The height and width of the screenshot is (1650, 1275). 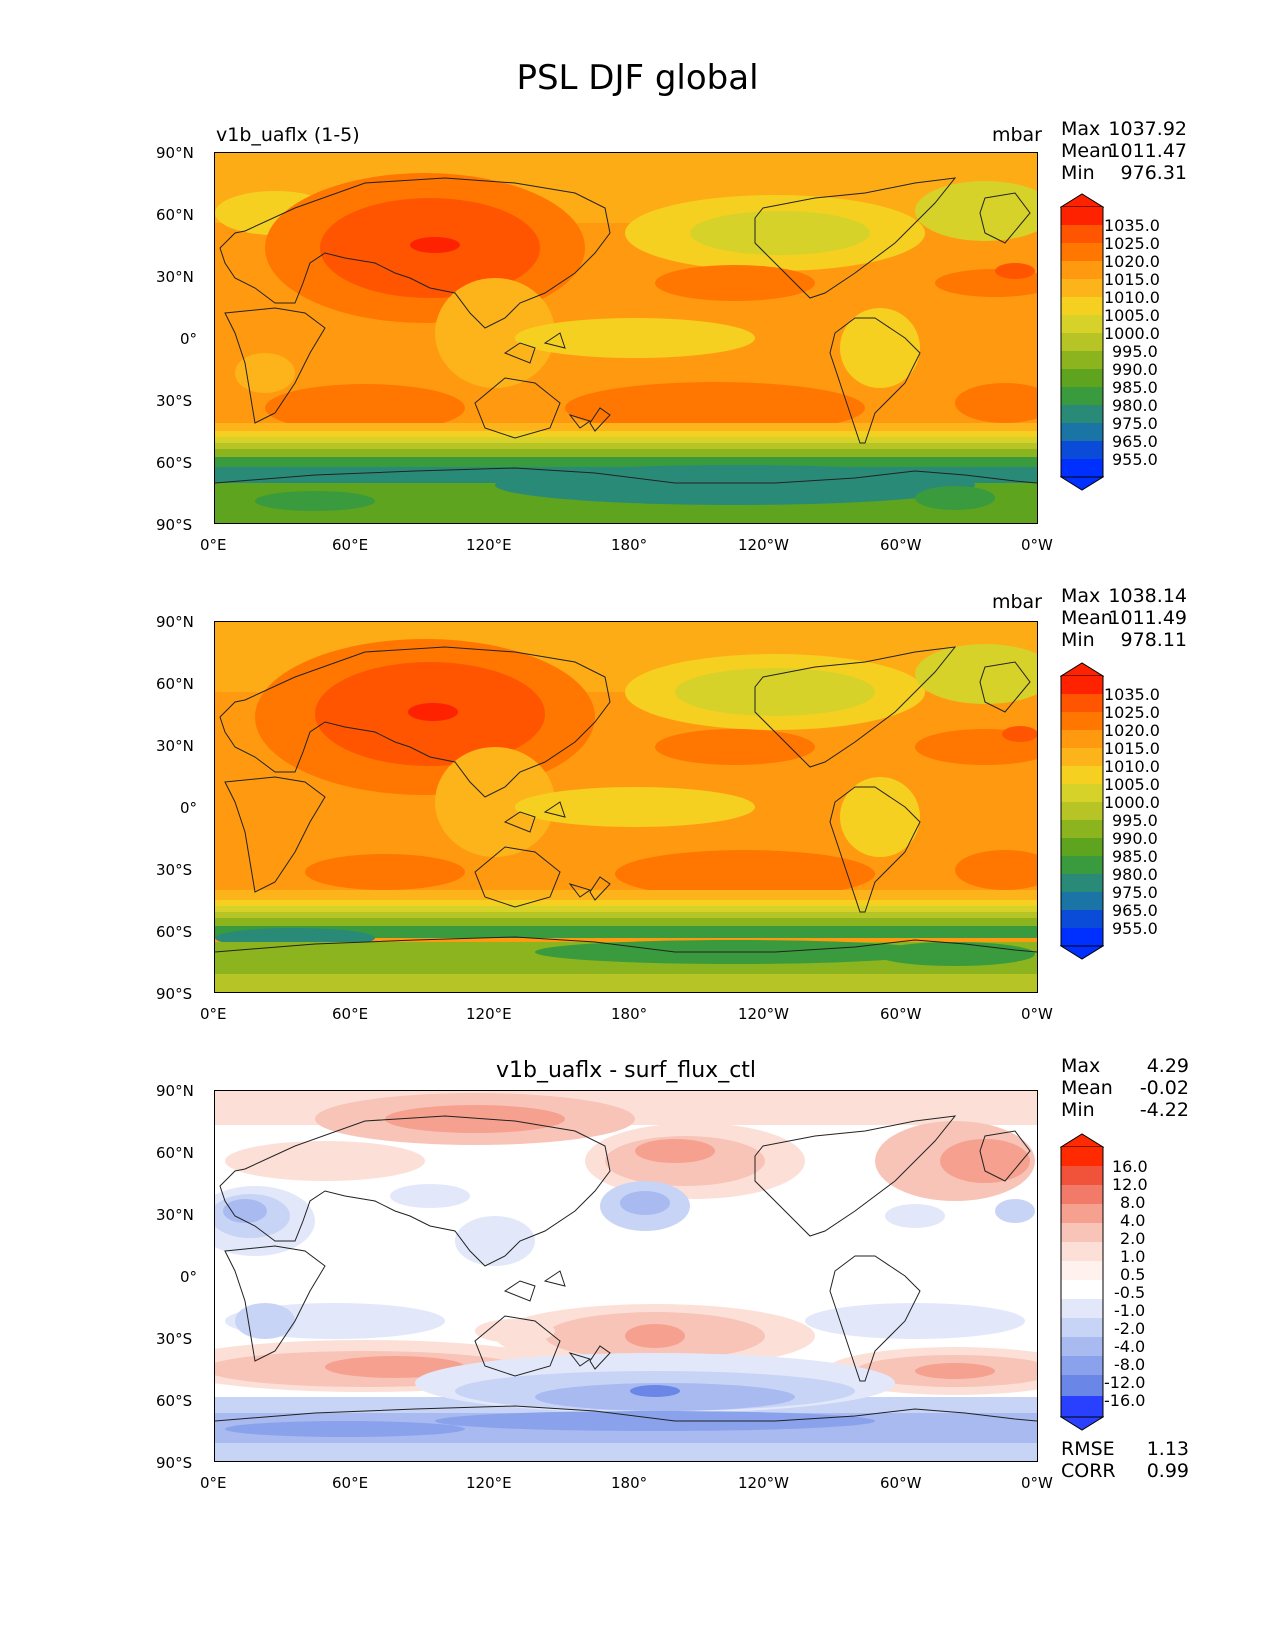 What do you see at coordinates (174, 401) in the screenshot?
I see `p1-ytick-4: 30°S` at bounding box center [174, 401].